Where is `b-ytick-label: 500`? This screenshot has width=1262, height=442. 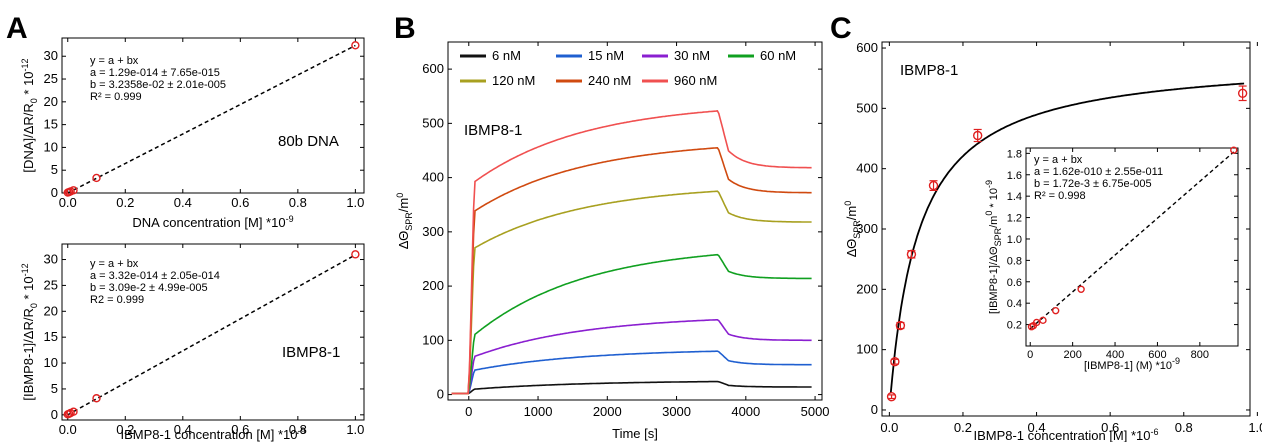 b-ytick-label: 500 is located at coordinates (433, 122).